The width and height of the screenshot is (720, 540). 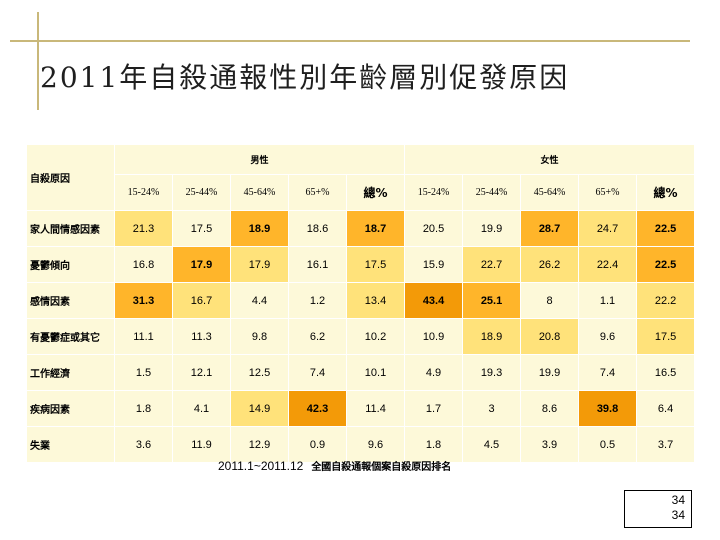 I want to click on table-cell: 1.1, so click(x=608, y=300).